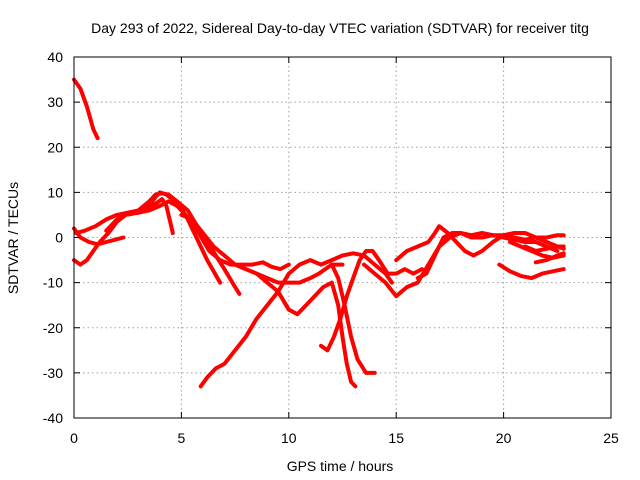 The height and width of the screenshot is (480, 640). Describe the element at coordinates (55, 57) in the screenshot. I see `y-tick-label: 40` at that location.